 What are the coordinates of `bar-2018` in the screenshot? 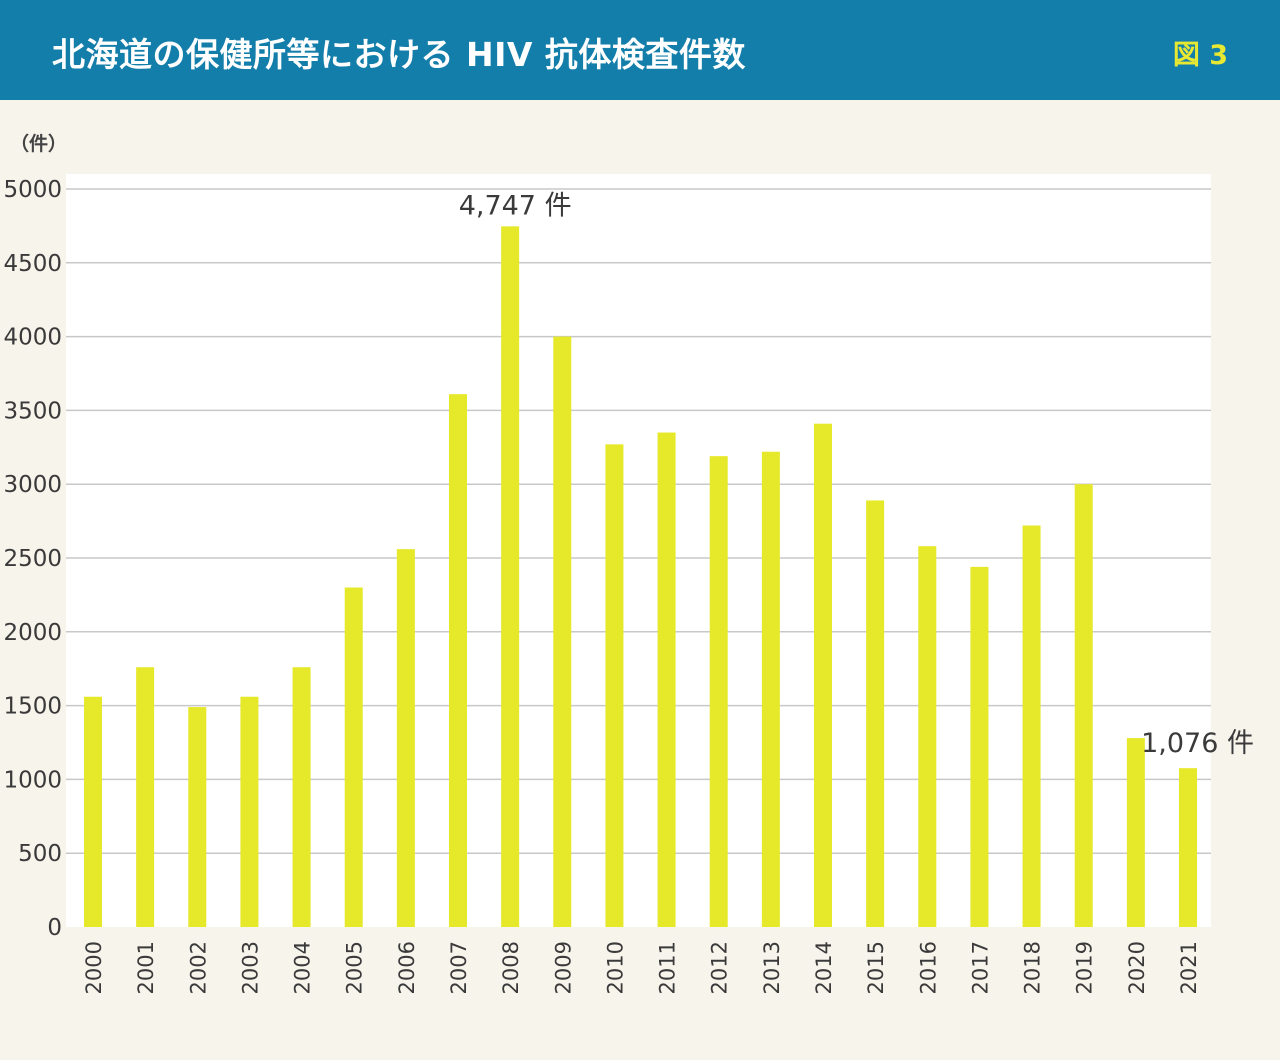 It's located at (1031, 726).